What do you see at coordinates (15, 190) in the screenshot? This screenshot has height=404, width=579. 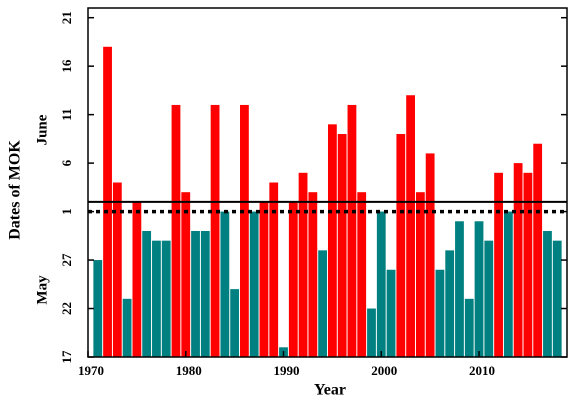 I see `y-axis-label: Dates of MOK` at bounding box center [15, 190].